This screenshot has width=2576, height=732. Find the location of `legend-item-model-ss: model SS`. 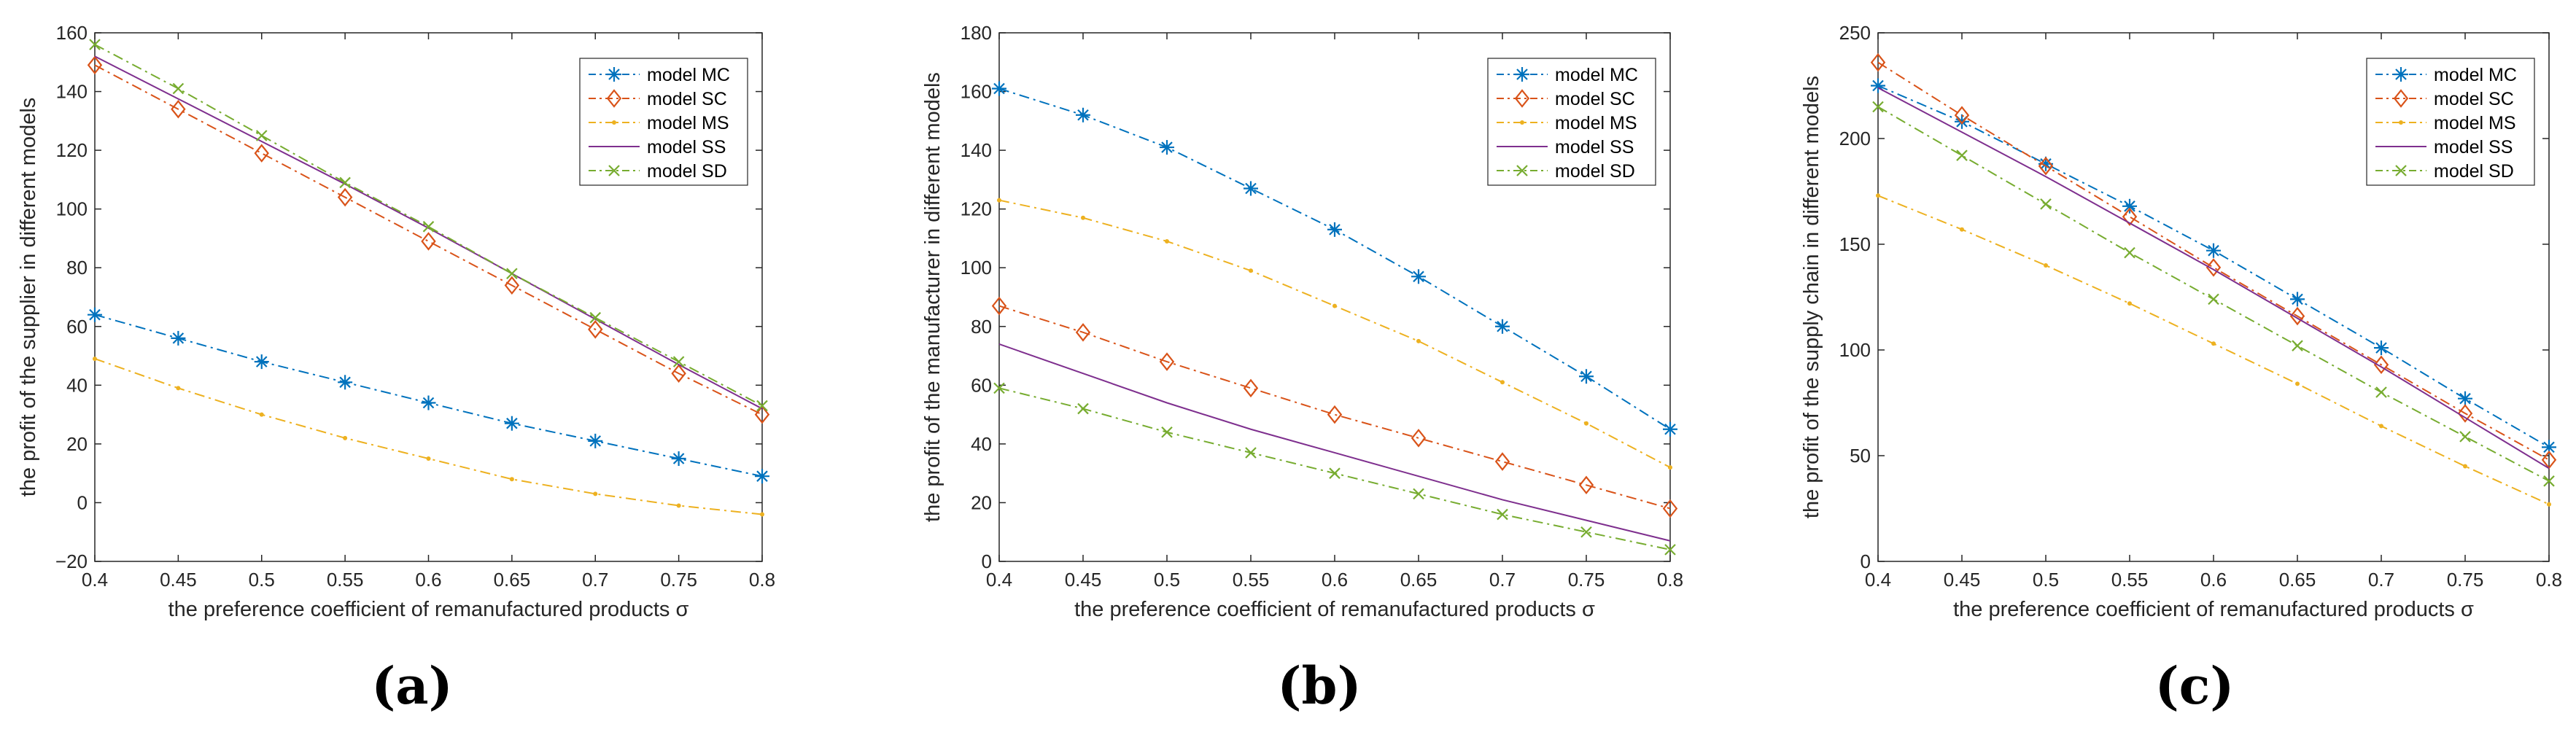

legend-item-model-ss: model SS is located at coordinates (2444, 147).